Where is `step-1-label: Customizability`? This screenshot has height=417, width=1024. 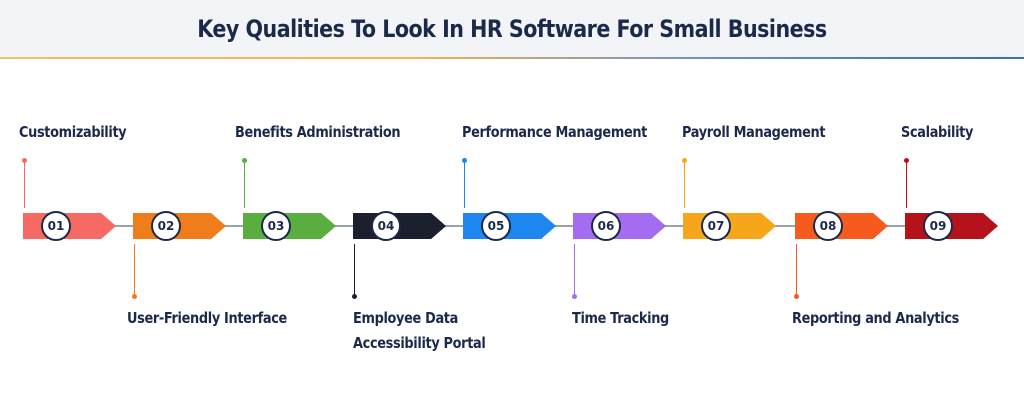 step-1-label: Customizability is located at coordinates (73, 132).